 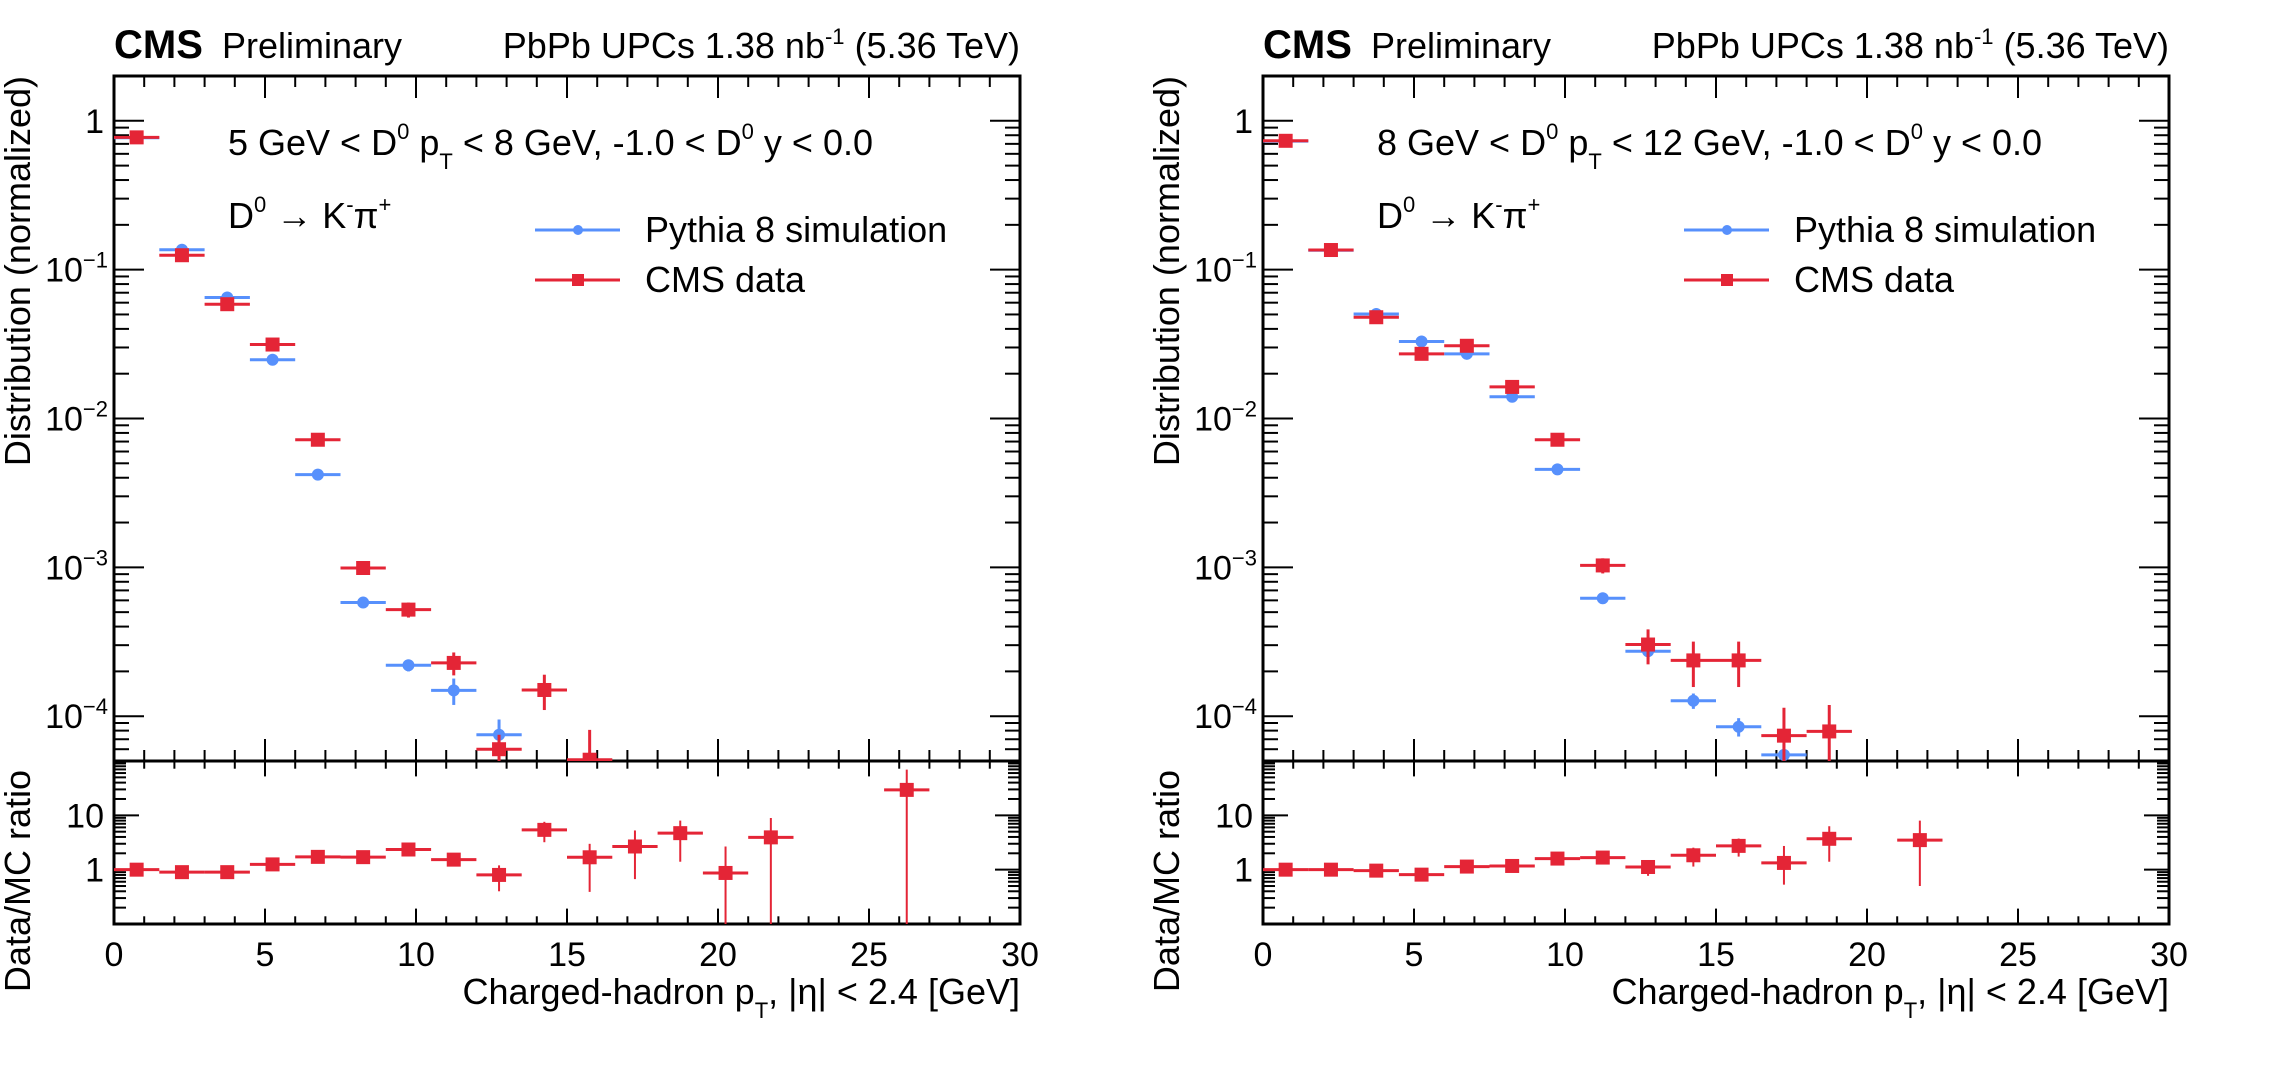 What do you see at coordinates (567, 955) in the screenshot?
I see `x-tick-label: 15` at bounding box center [567, 955].